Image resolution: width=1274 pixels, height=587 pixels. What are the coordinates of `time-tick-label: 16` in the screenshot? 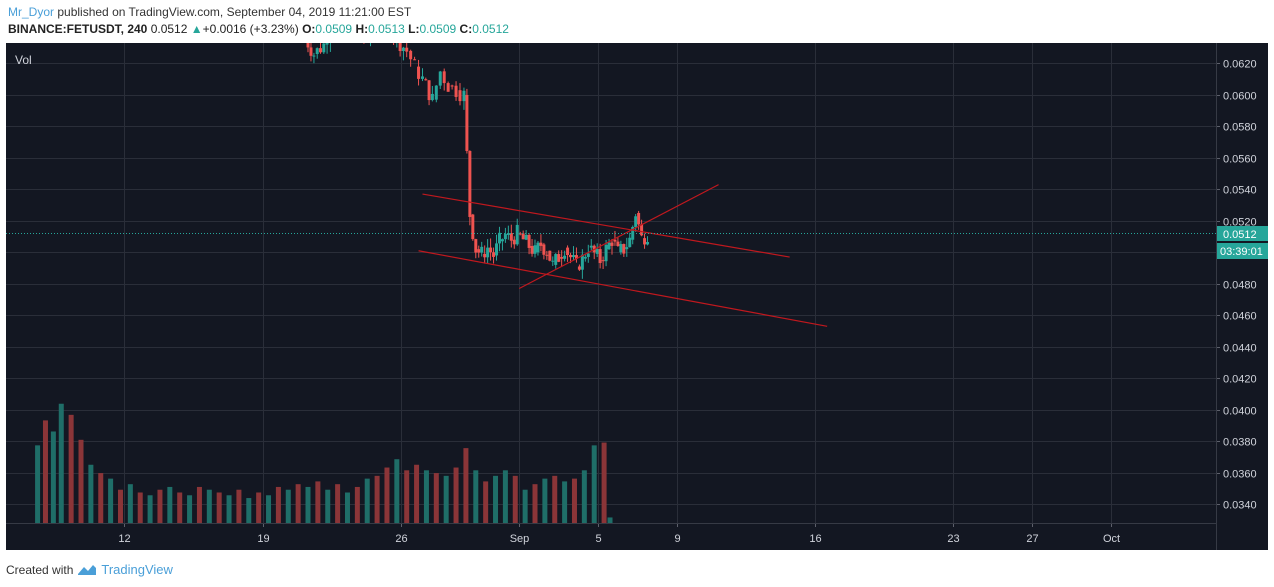 It's located at (815, 539).